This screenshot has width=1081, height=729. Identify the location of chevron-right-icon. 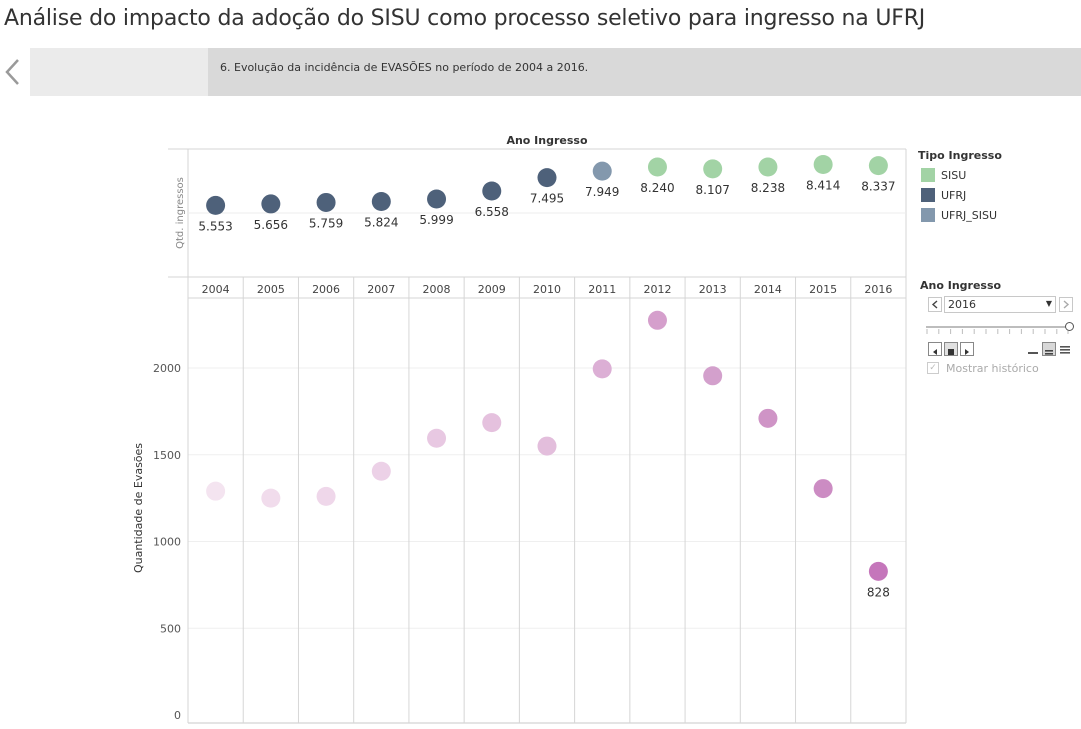
(1066, 304).